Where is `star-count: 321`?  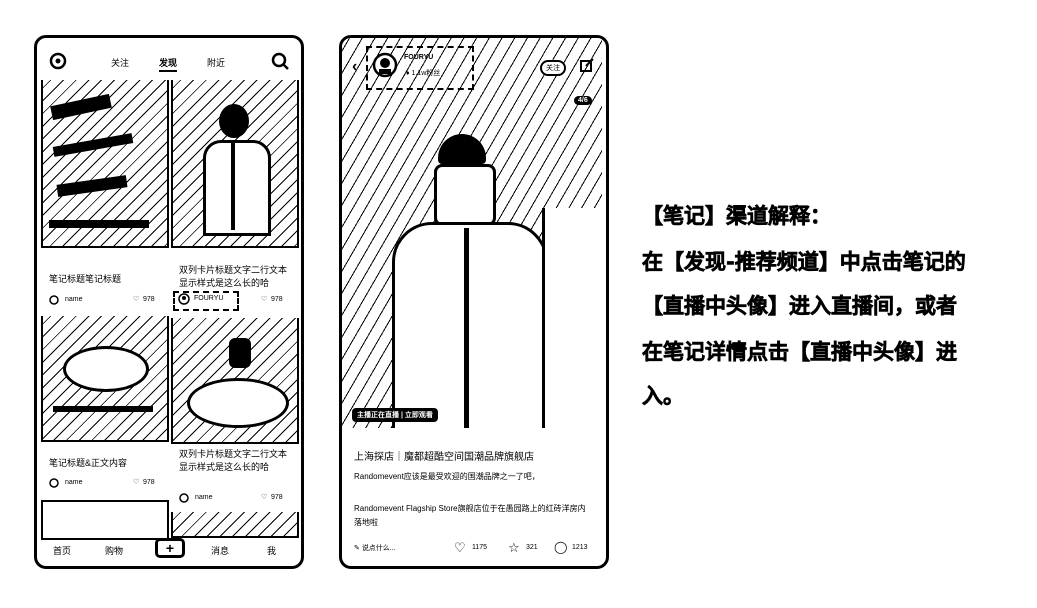 star-count: 321 is located at coordinates (532, 547).